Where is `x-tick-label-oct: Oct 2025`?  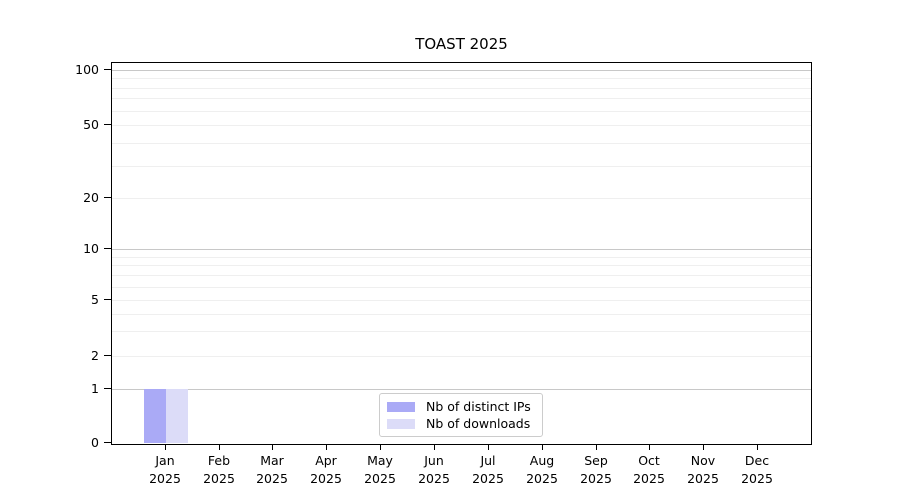
x-tick-label-oct: Oct 2025 is located at coordinates (649, 470).